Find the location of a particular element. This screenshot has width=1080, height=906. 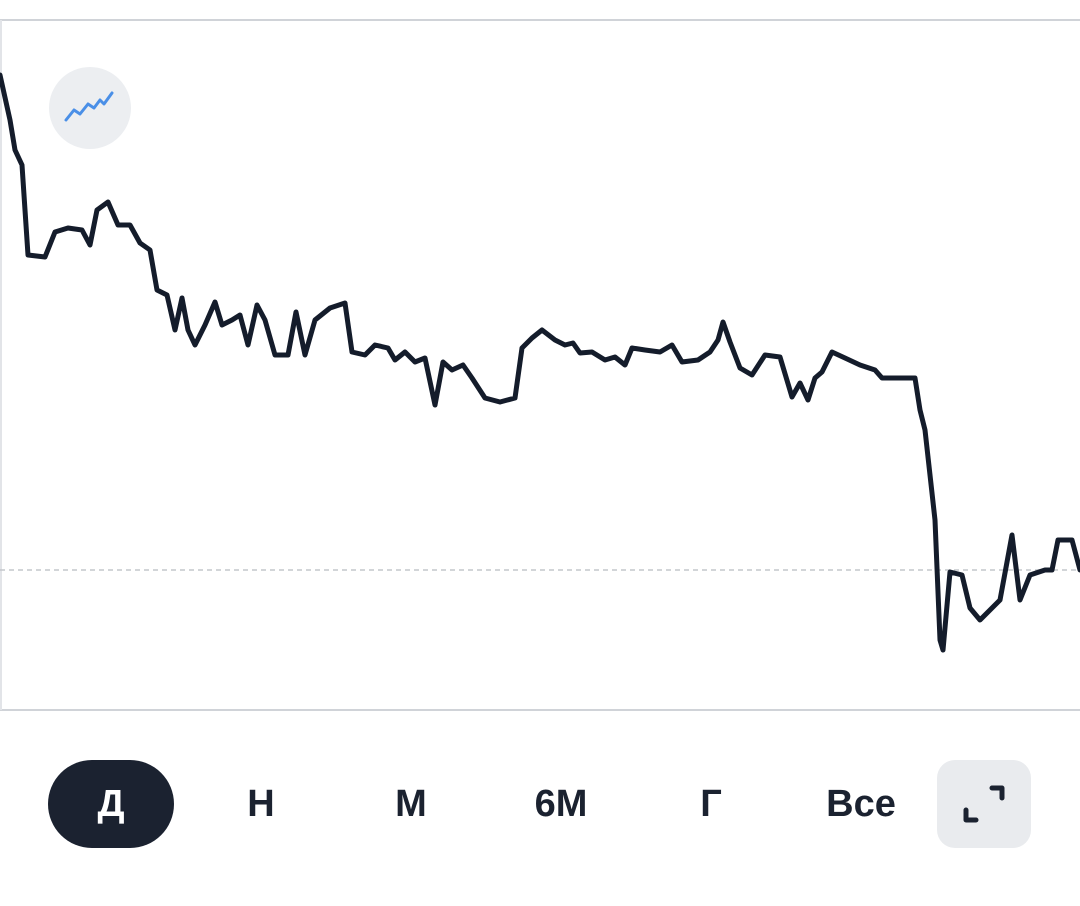

range-button: 6М is located at coordinates (561, 803).